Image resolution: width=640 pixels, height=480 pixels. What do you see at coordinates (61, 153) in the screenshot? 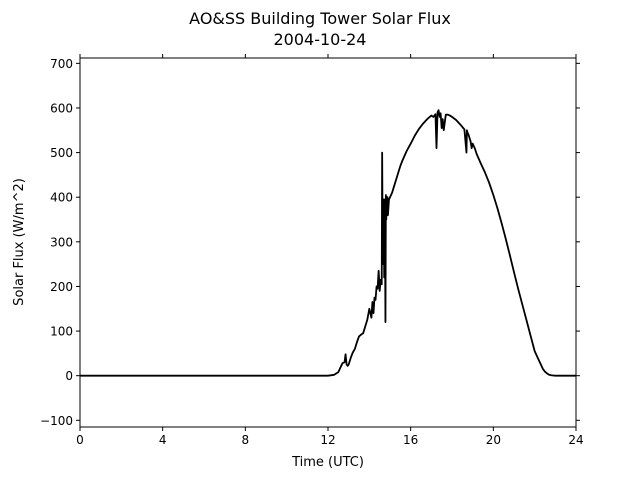
I see `y-tick-label: 500` at bounding box center [61, 153].